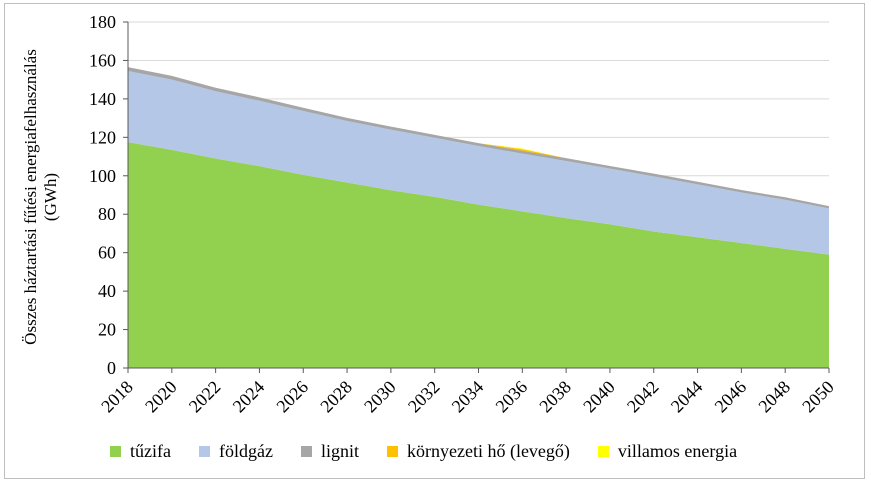 This screenshot has height=485, width=871. Describe the element at coordinates (102, 195) in the screenshot. I see `y-tick-labels: 0 20 40 60 80 100 120 140 160 180` at that location.